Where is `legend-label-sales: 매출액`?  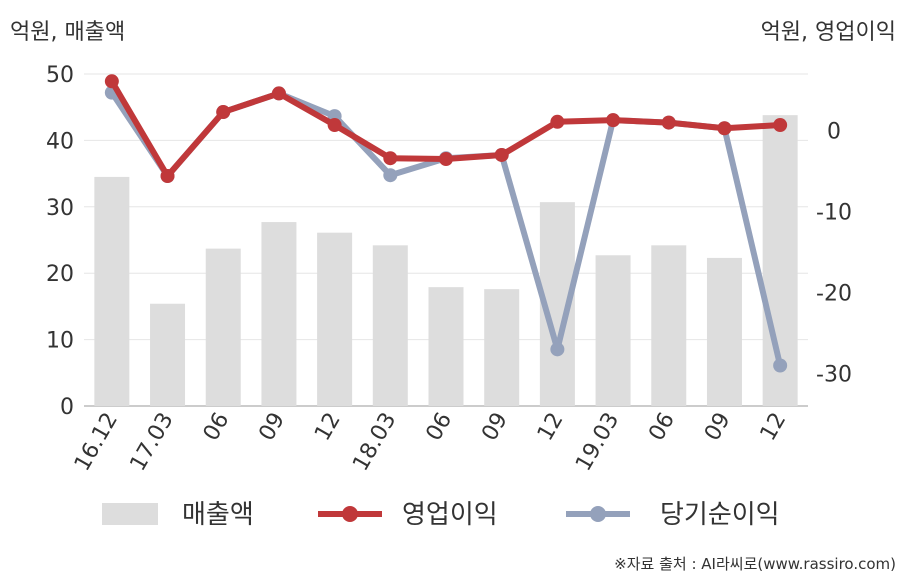
legend-label-sales: 매출액 is located at coordinates (218, 515).